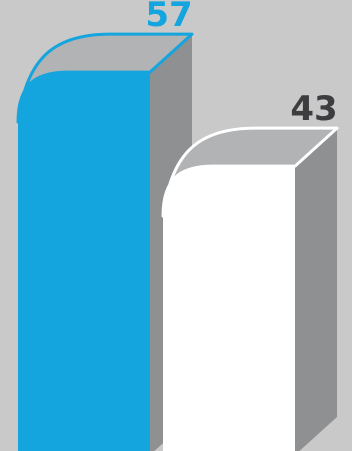 Image resolution: width=352 pixels, height=451 pixels. Describe the element at coordinates (168, 17) in the screenshot. I see `bar-1-value-label: 57` at that location.